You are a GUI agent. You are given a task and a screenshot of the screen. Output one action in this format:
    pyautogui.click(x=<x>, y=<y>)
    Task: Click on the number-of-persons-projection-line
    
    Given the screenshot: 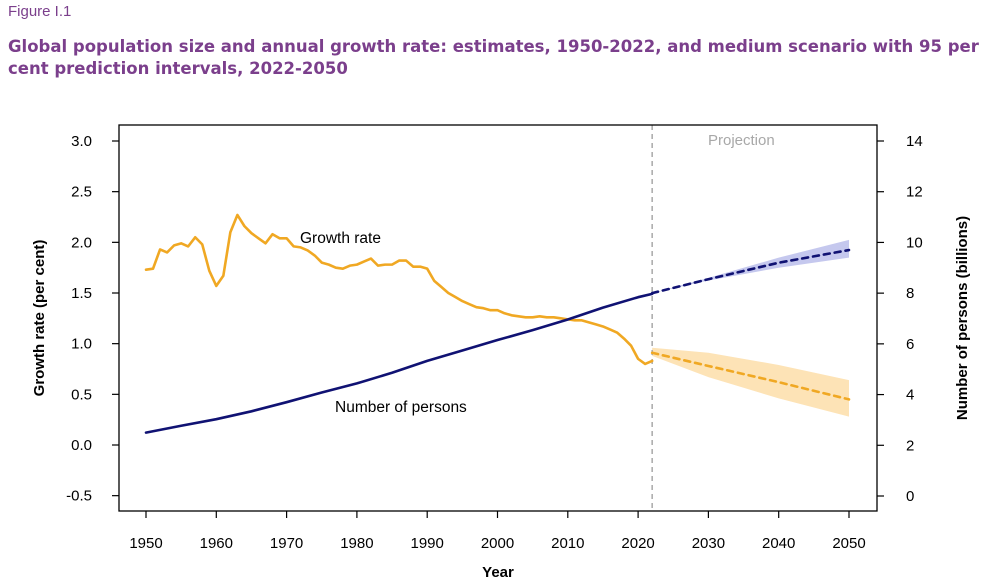 What is the action you would take?
    pyautogui.click(x=750, y=271)
    